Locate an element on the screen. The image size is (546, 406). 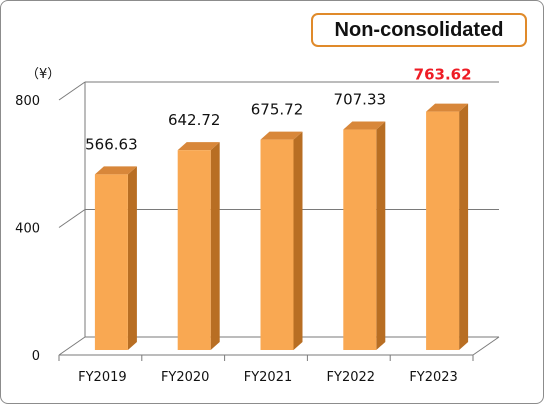
x-tick-label: FY2021 is located at coordinates (268, 377).